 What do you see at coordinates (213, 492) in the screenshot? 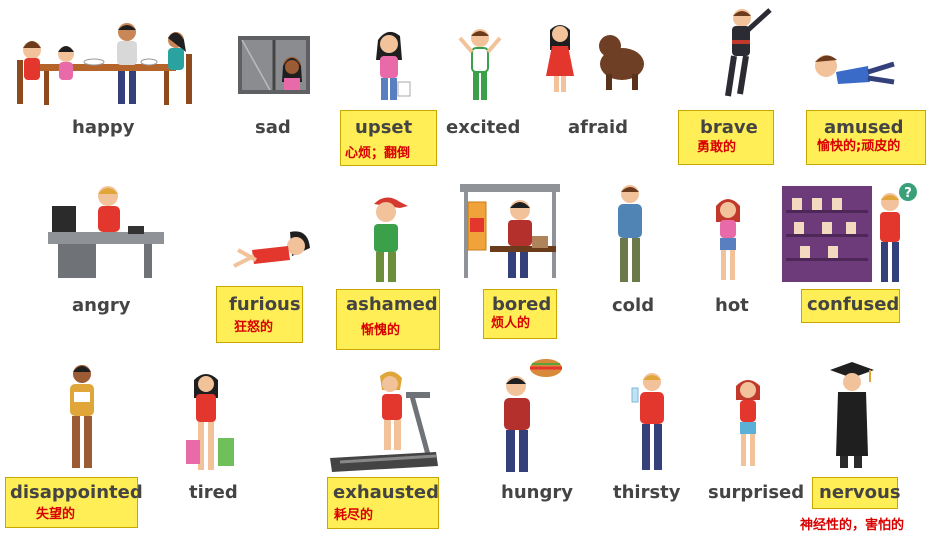
I see `word-label: tired` at bounding box center [213, 492].